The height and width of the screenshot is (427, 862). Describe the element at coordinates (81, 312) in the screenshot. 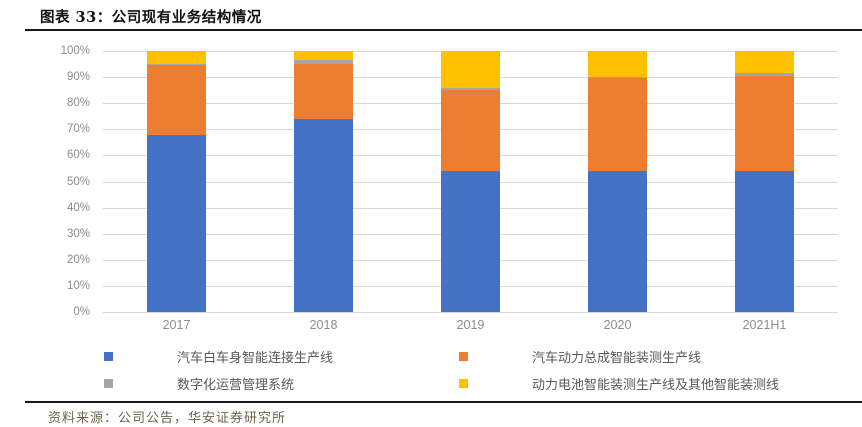

I see `y-tick-label: 0%` at that location.